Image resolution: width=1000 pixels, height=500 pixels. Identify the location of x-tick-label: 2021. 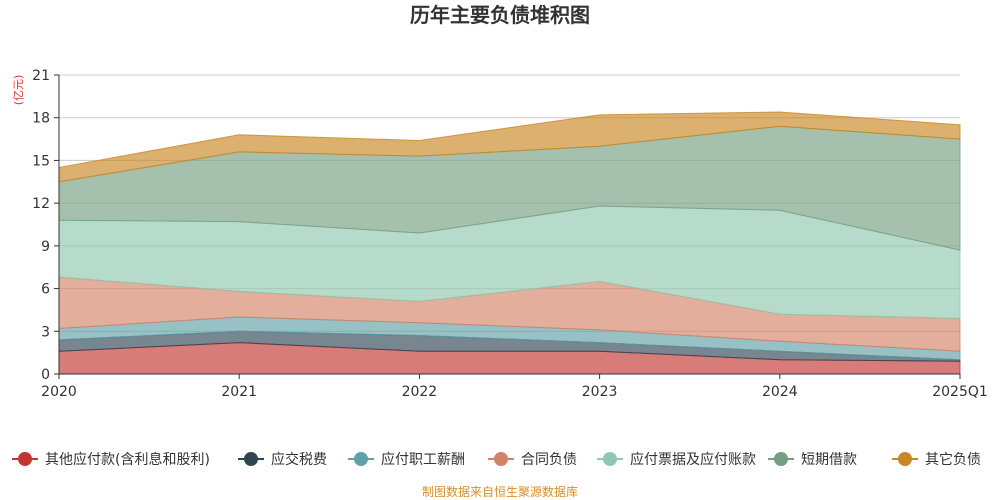
(239, 392).